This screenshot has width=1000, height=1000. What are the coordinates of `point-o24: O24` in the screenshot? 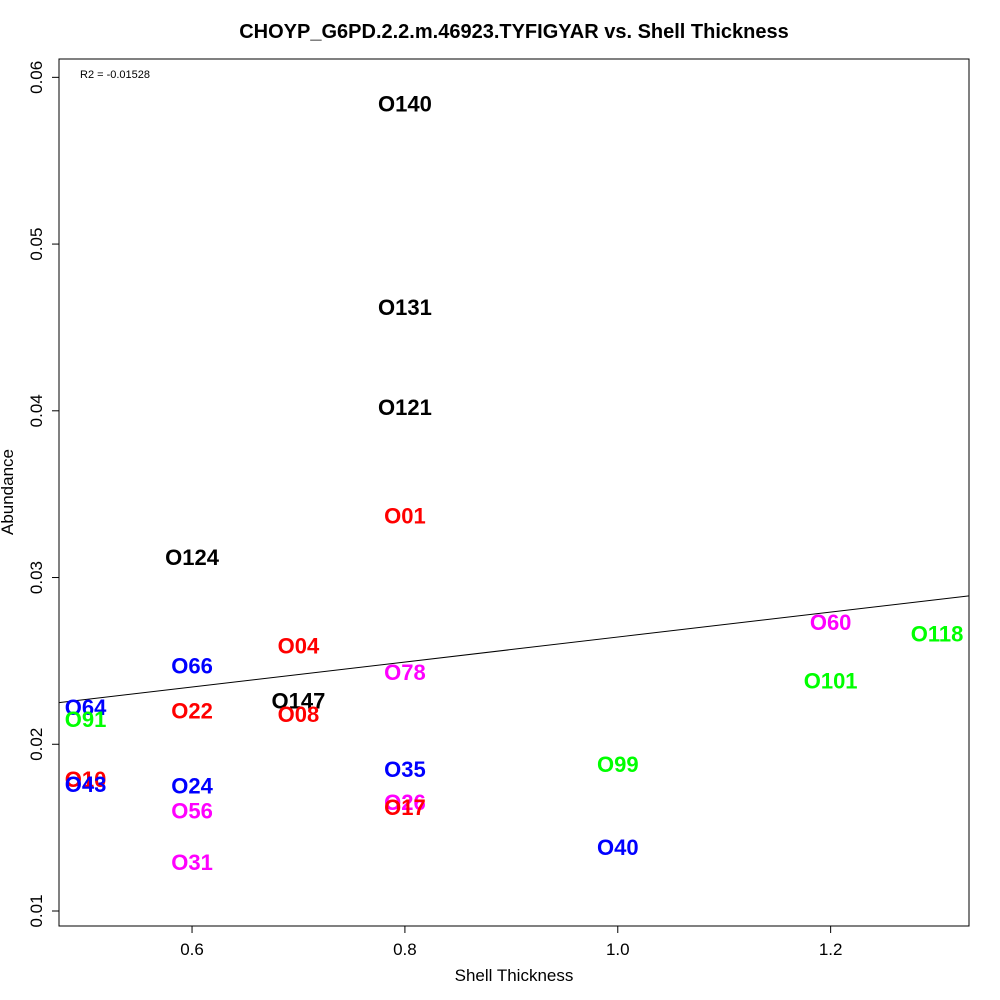 It's located at (192, 785).